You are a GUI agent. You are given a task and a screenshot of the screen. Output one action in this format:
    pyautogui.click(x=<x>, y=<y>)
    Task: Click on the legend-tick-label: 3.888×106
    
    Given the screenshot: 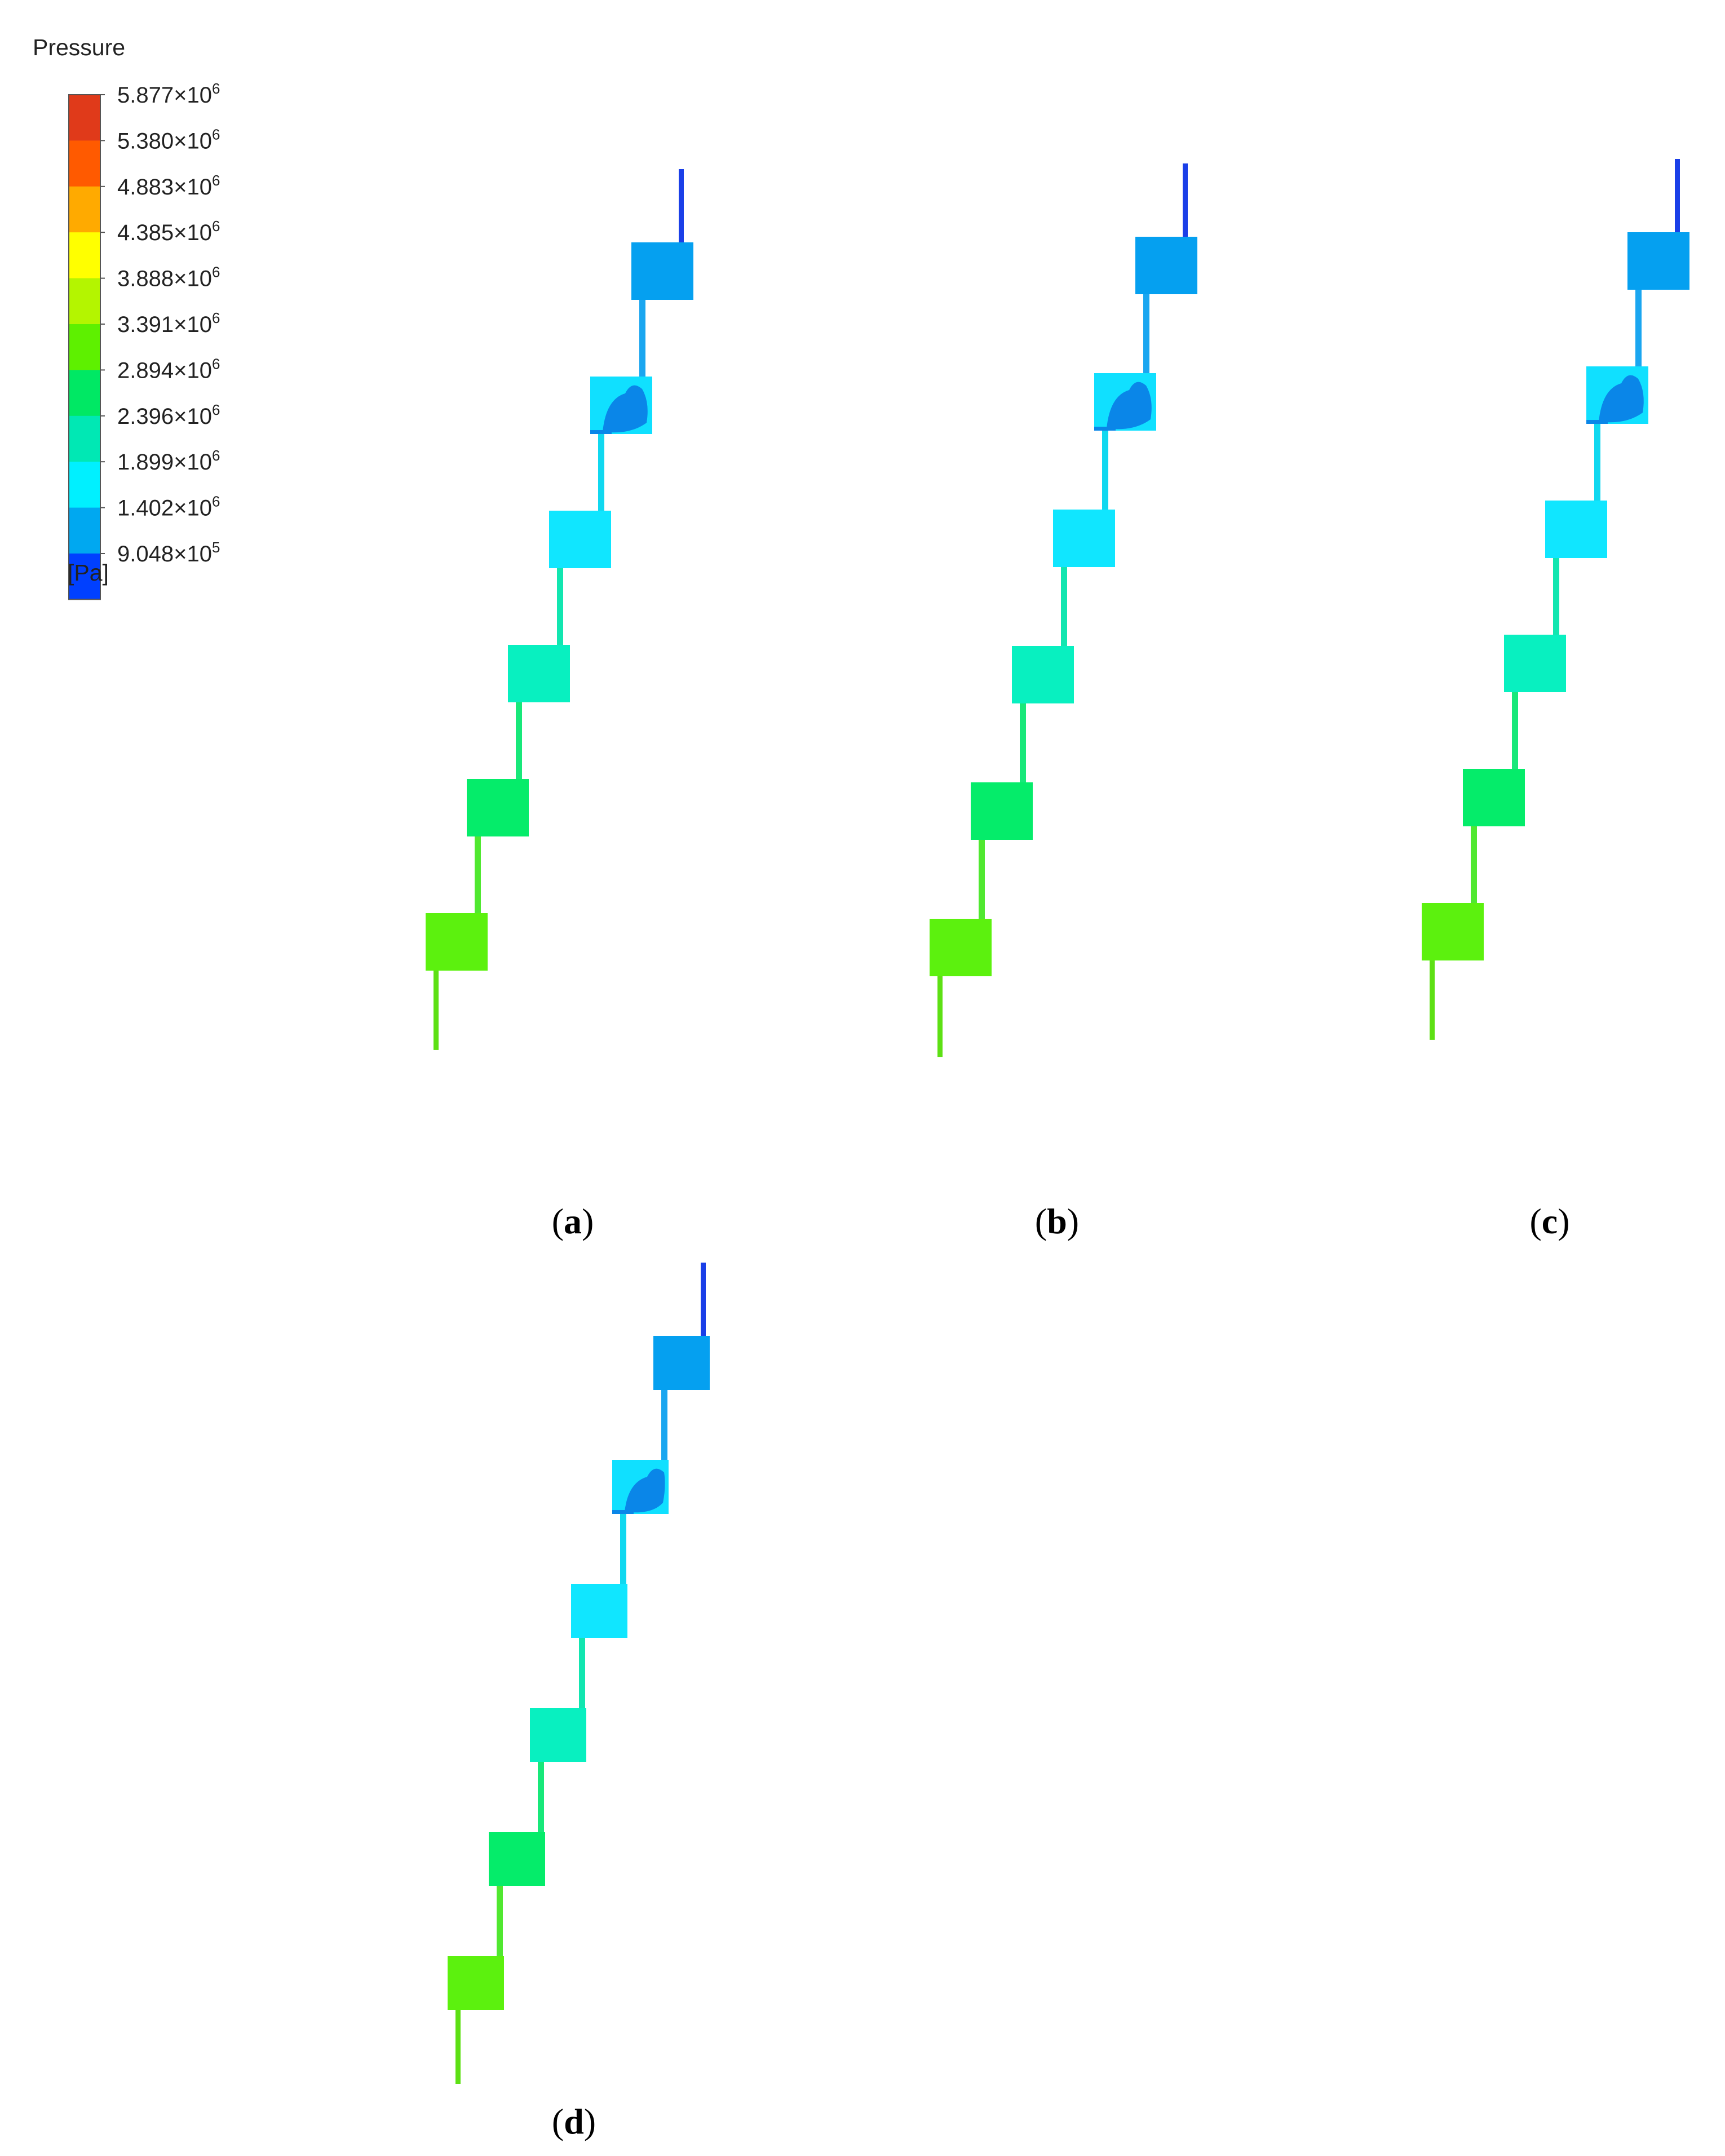 What is the action you would take?
    pyautogui.click(x=168, y=277)
    